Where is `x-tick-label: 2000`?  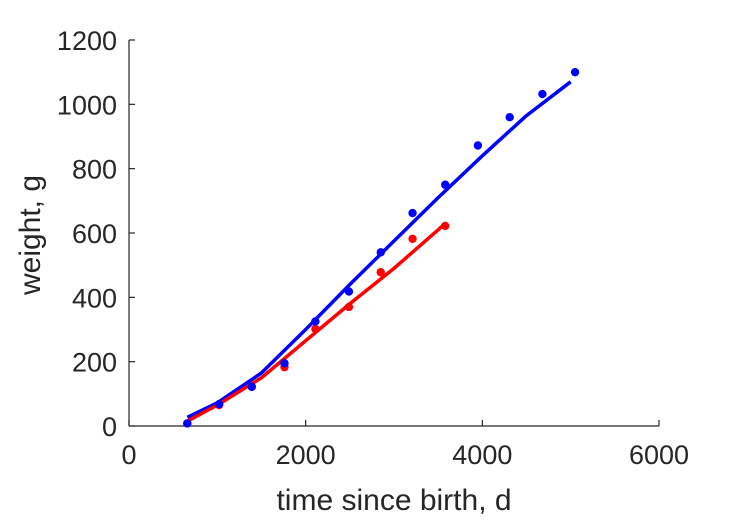
x-tick-label: 2000 is located at coordinates (306, 455).